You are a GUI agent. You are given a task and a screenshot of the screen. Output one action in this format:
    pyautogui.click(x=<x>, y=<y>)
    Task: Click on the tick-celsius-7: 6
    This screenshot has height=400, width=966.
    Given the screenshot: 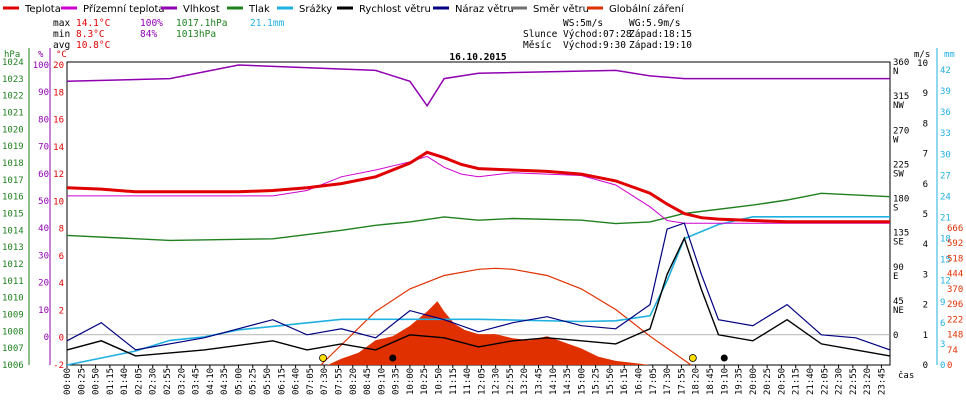 What is the action you would take?
    pyautogui.click(x=61, y=257)
    